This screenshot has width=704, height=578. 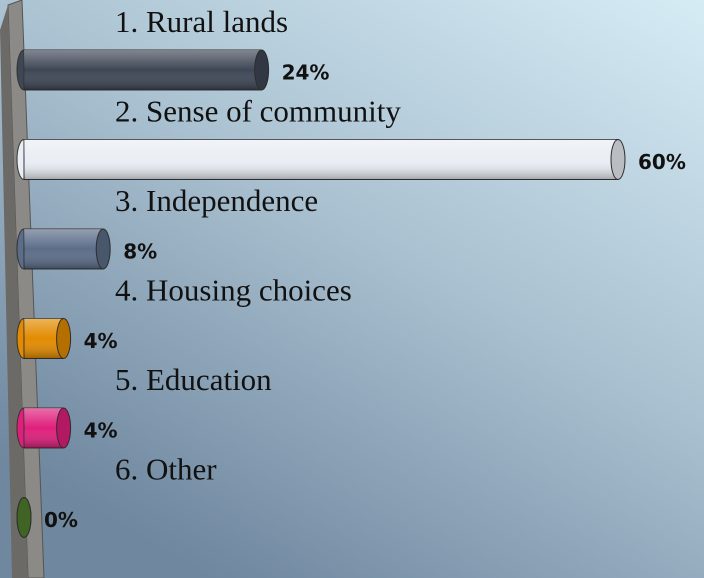 I want to click on value-label: 8%, so click(x=140, y=252).